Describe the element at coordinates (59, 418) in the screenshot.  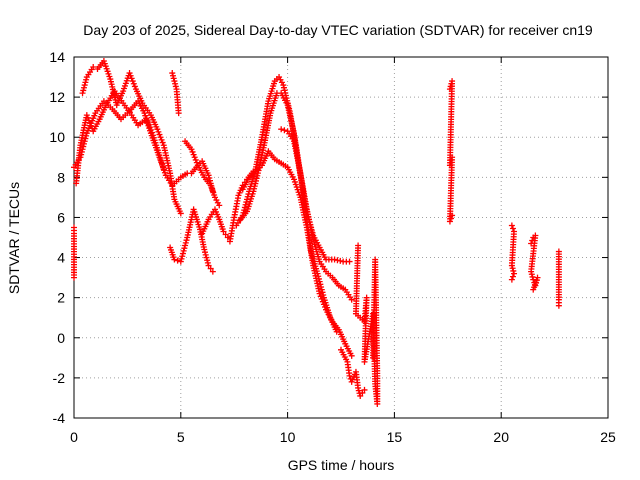
I see `y-tick-label: -4` at that location.